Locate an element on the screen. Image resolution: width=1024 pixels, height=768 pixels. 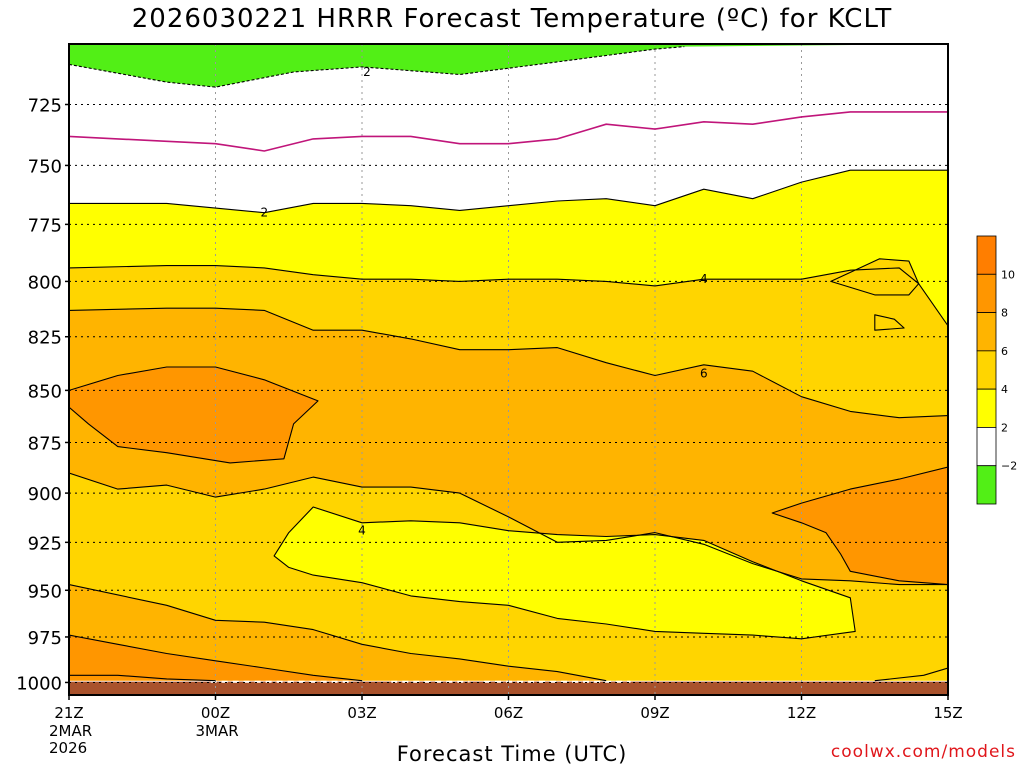
x-tick-label-00Z: 00Z is located at coordinates (215, 713).